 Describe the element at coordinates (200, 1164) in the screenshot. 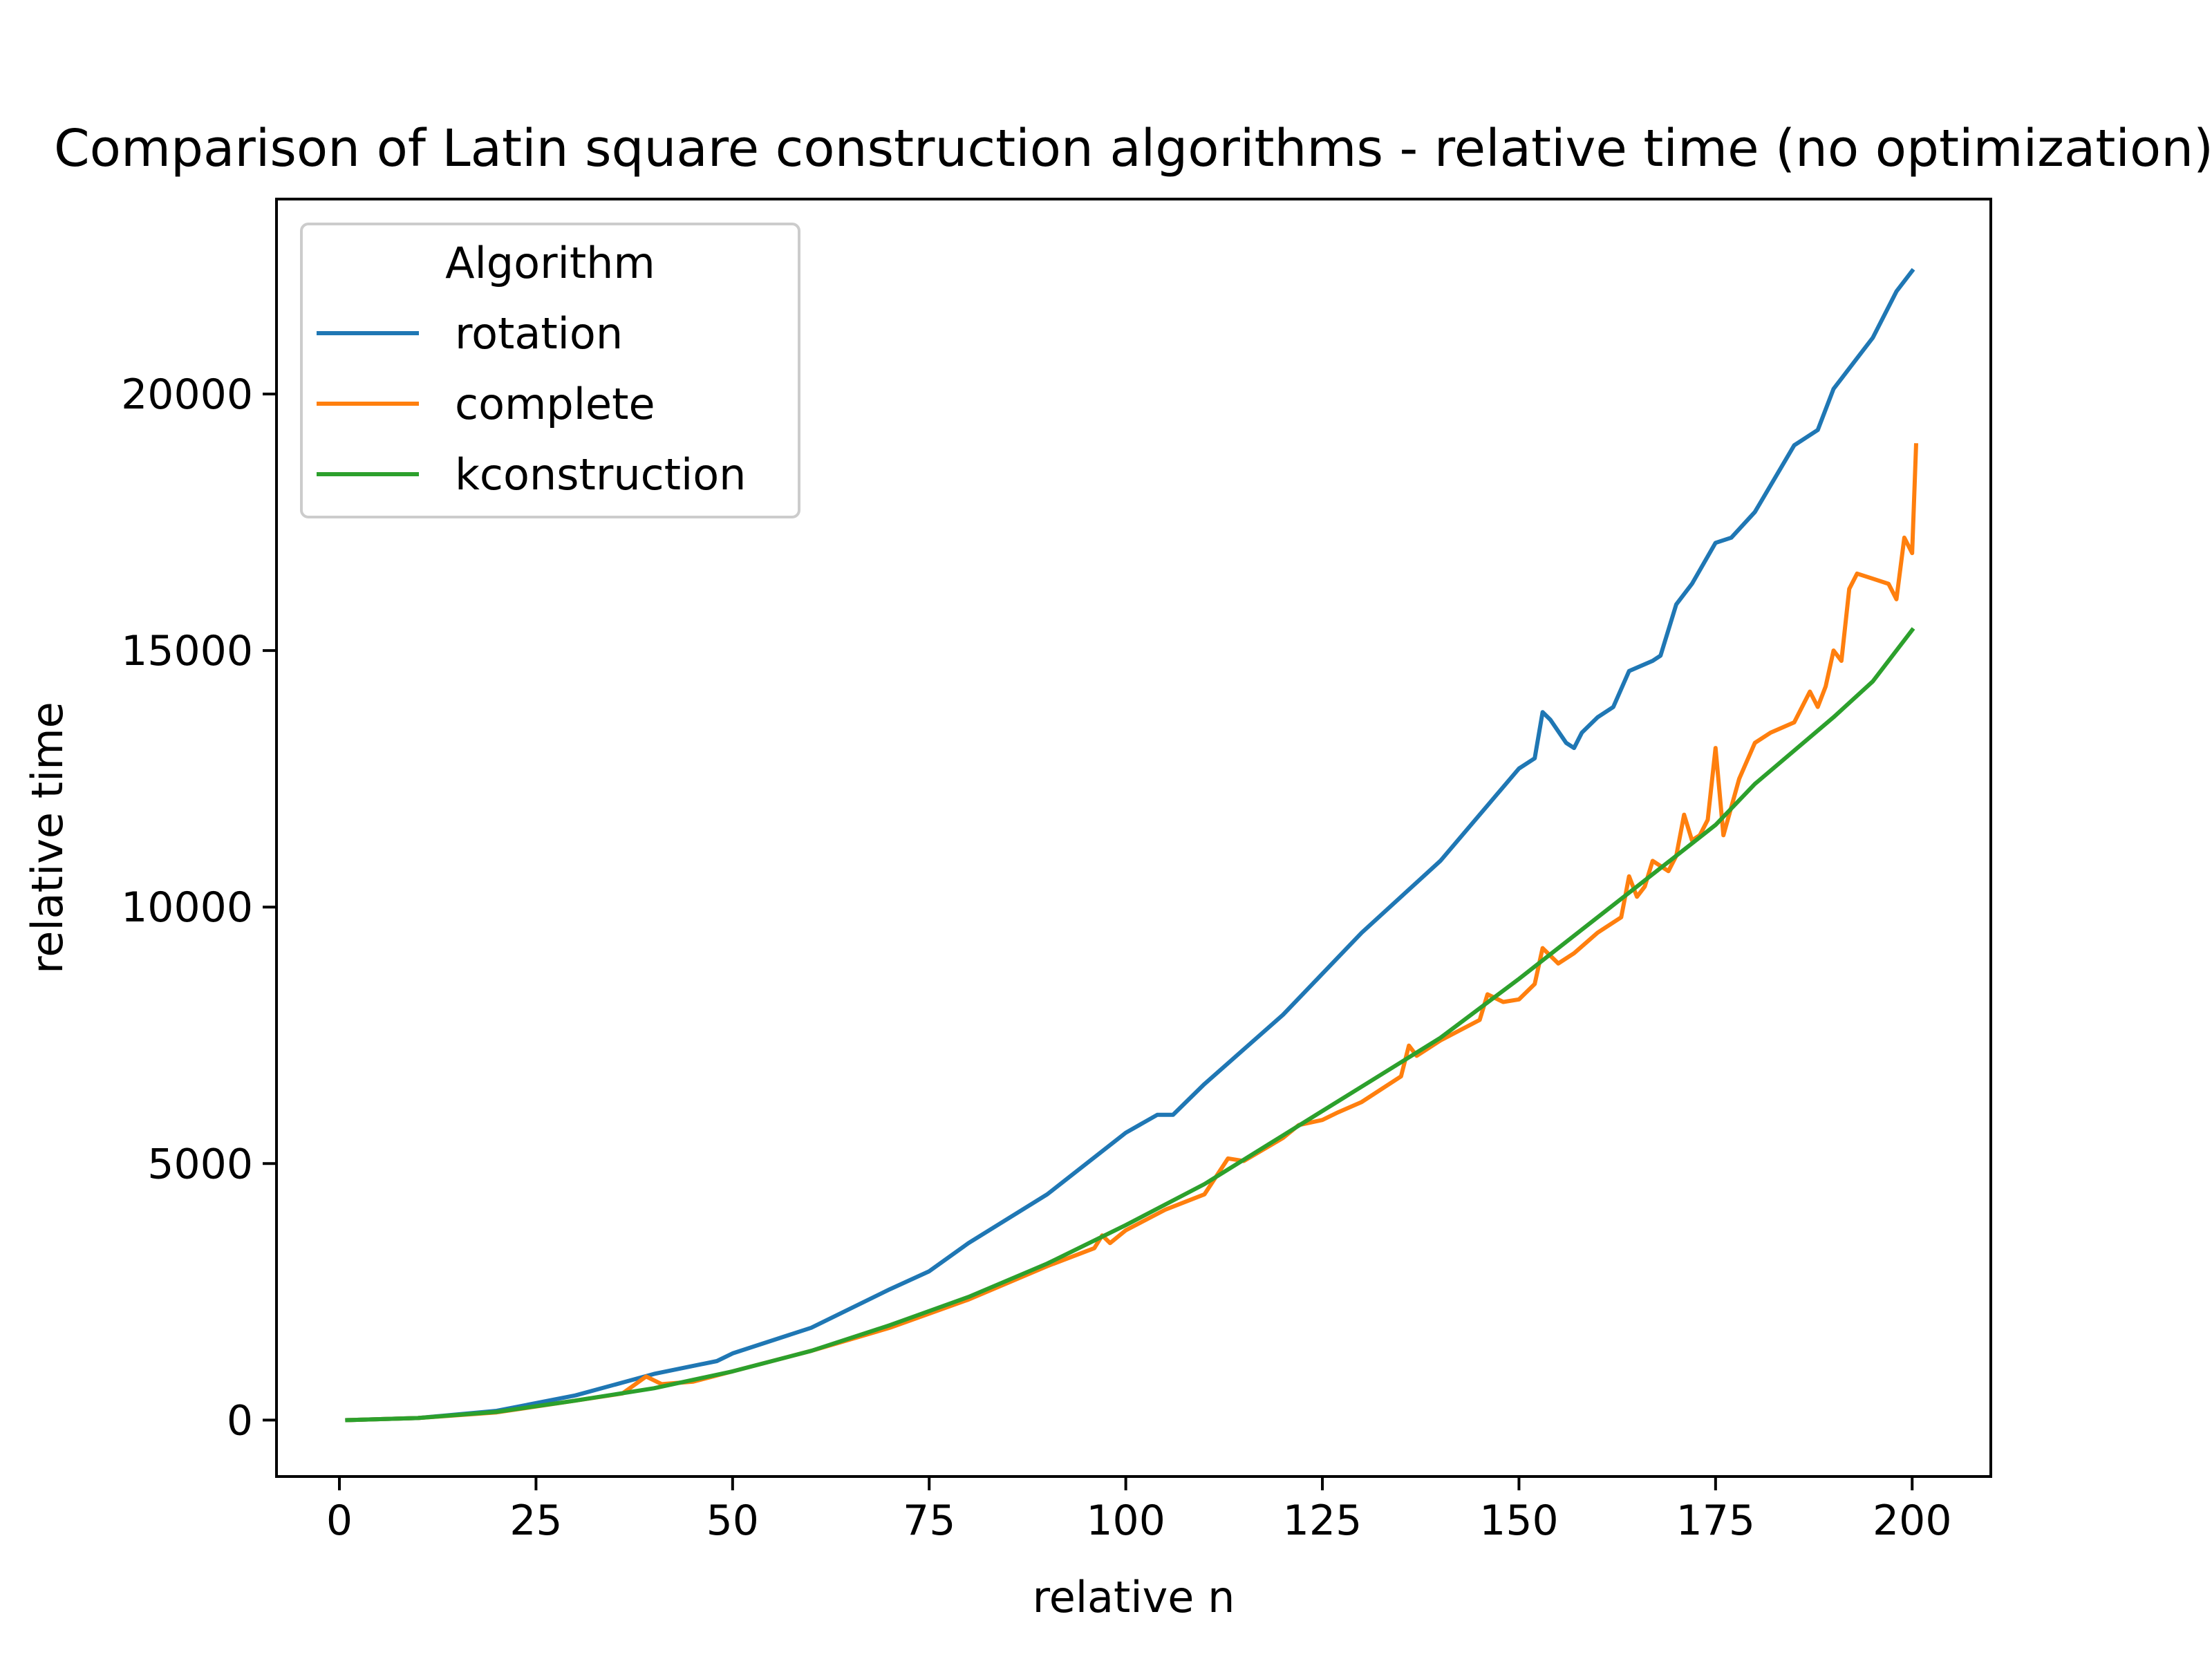

I see `y-tick-label: 5000` at that location.